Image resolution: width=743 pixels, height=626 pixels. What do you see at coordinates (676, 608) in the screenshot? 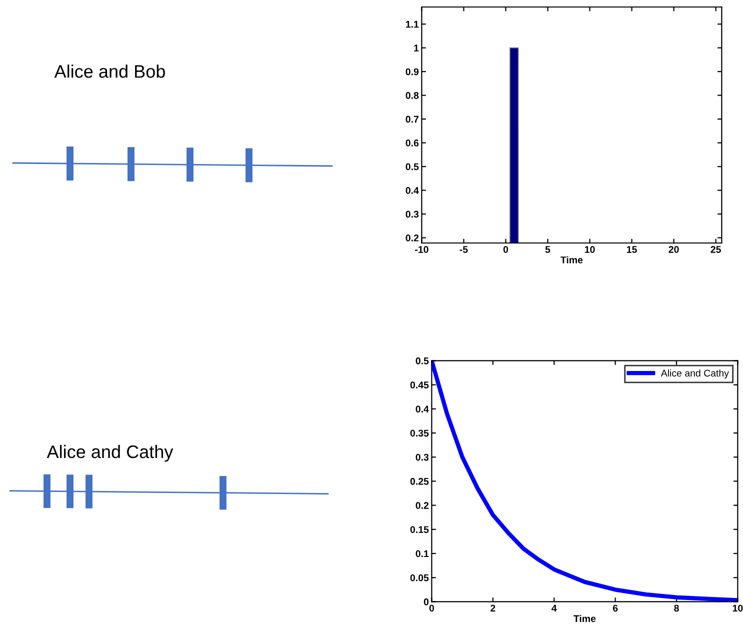
I see `x-tick-label: 8` at bounding box center [676, 608].